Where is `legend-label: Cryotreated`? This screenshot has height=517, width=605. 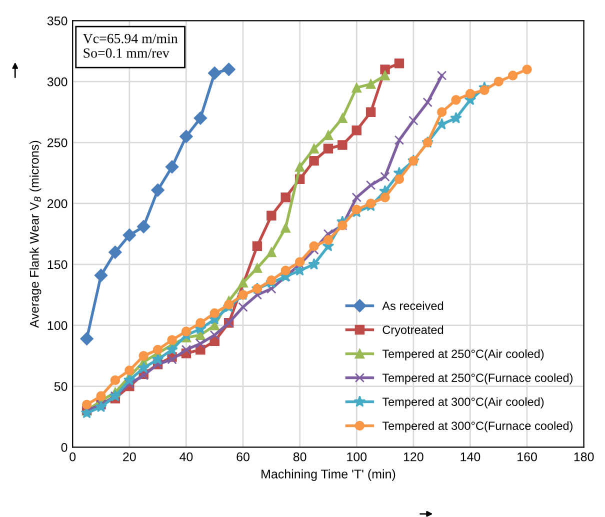 legend-label: Cryotreated is located at coordinates (413, 330).